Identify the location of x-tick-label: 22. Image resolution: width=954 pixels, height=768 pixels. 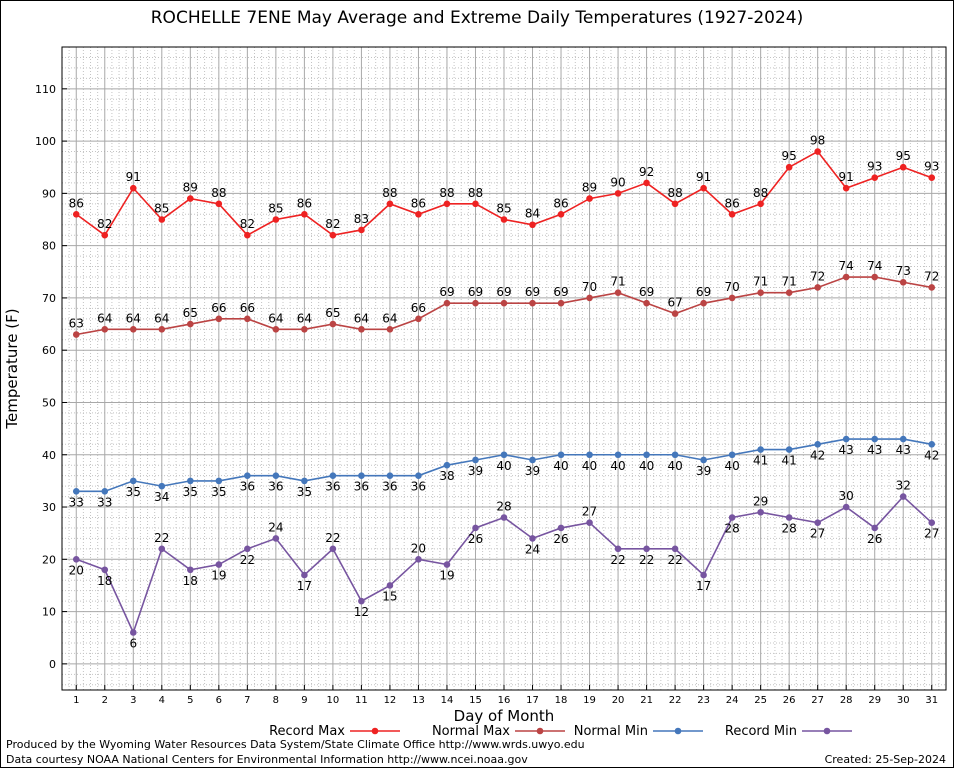
(675, 700).